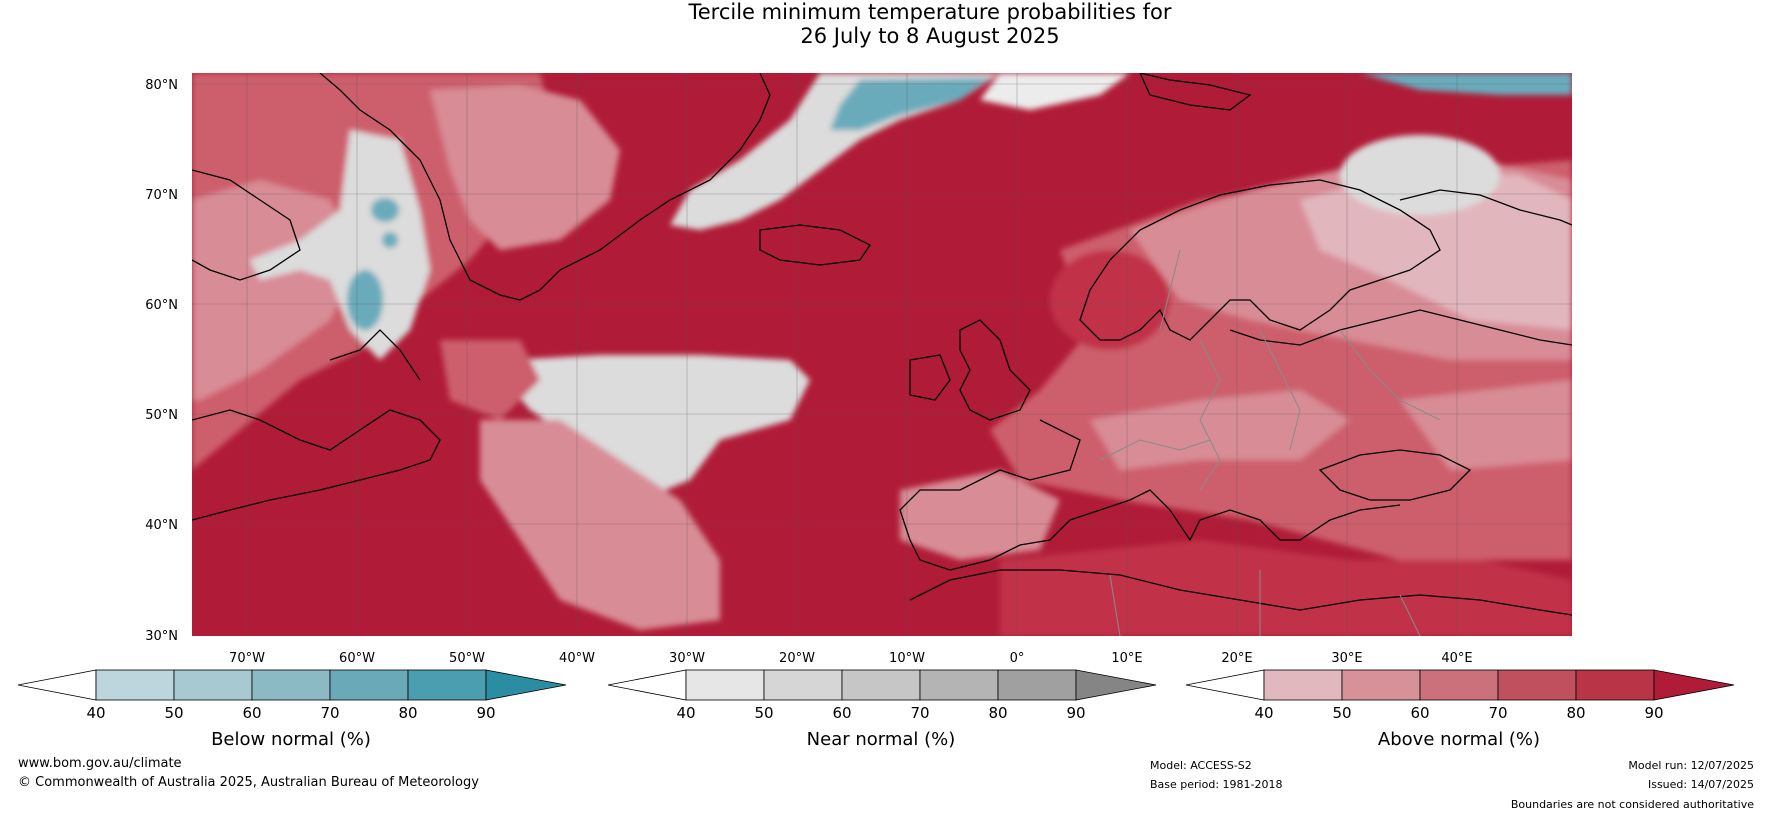  Describe the element at coordinates (995, 370) in the screenshot. I see `britain-coast` at that location.